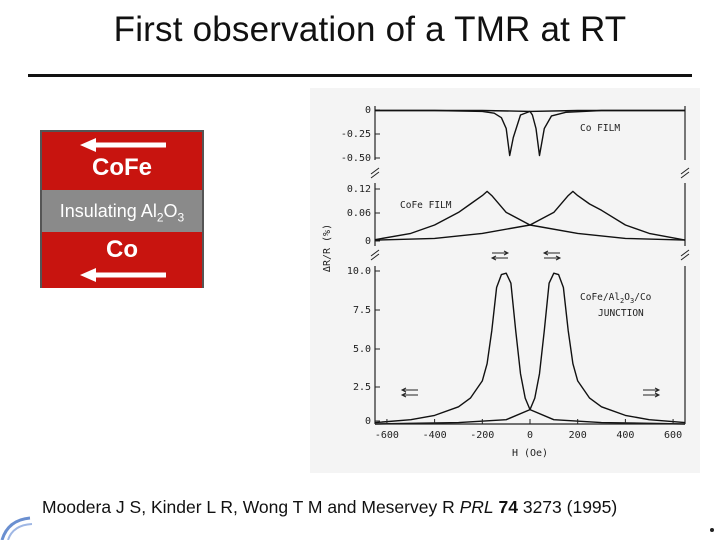 The height and width of the screenshot is (540, 720). I want to click on x-tick-label: -600, so click(387, 435).